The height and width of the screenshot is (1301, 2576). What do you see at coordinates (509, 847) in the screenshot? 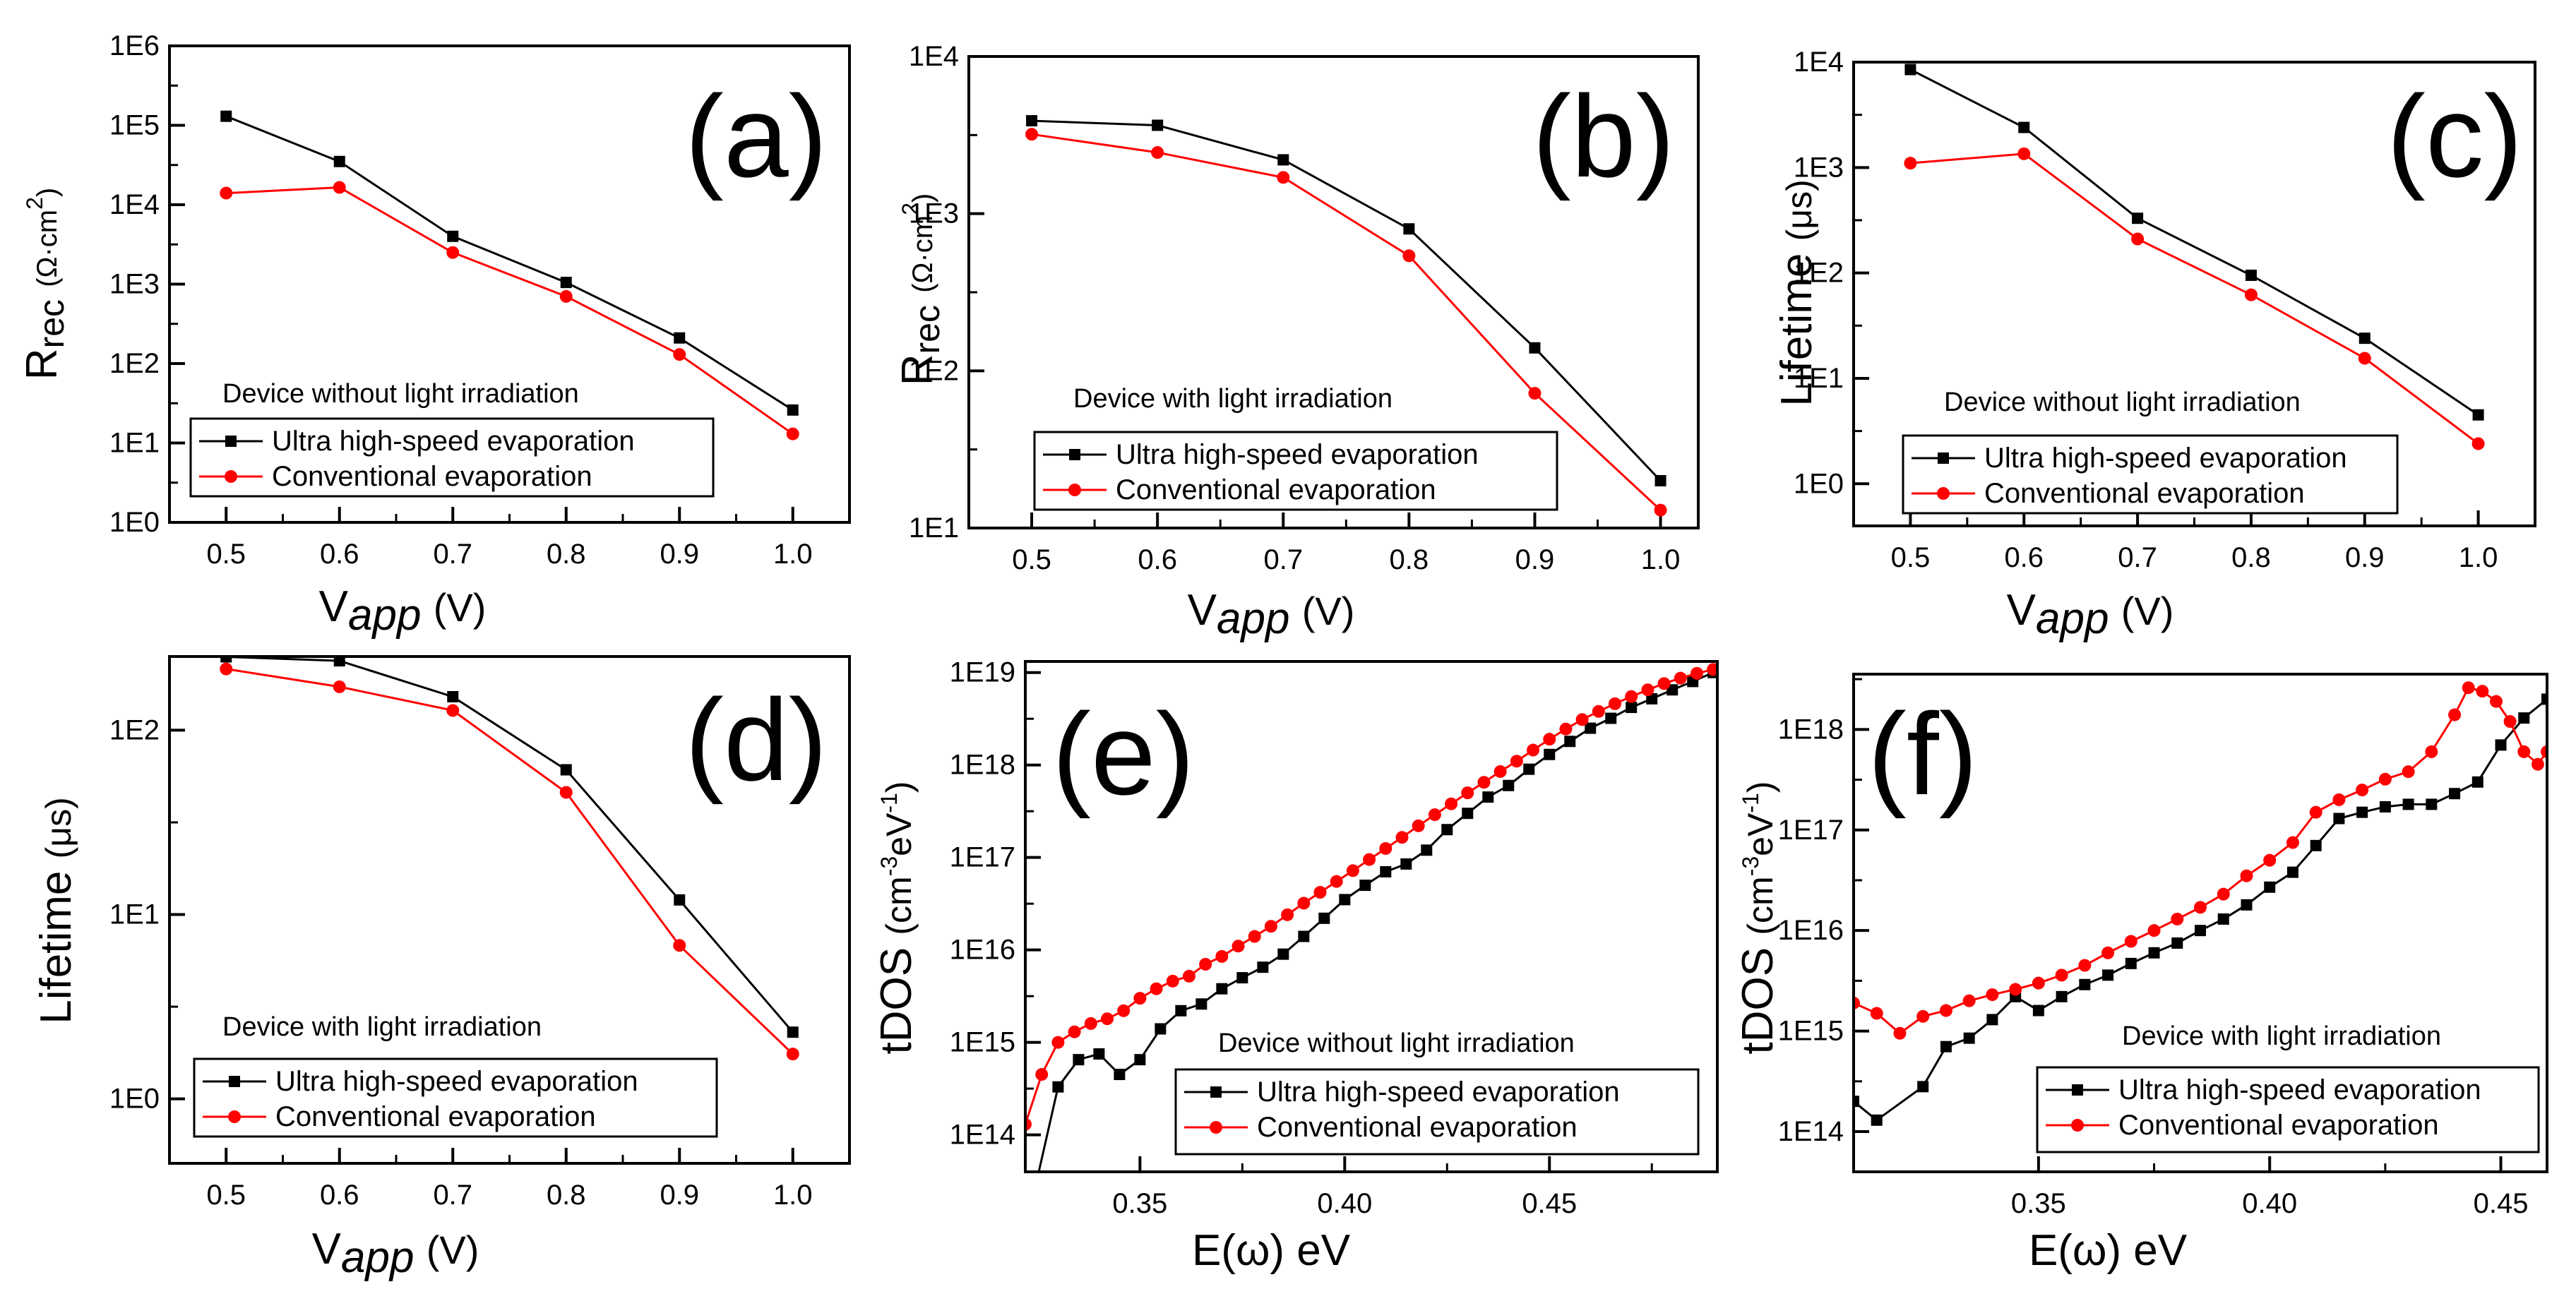
I see `series-ultra` at bounding box center [509, 847].